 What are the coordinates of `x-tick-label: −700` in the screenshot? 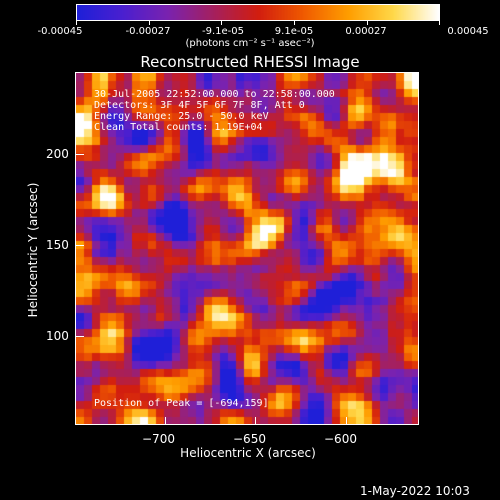 It's located at (158, 439).